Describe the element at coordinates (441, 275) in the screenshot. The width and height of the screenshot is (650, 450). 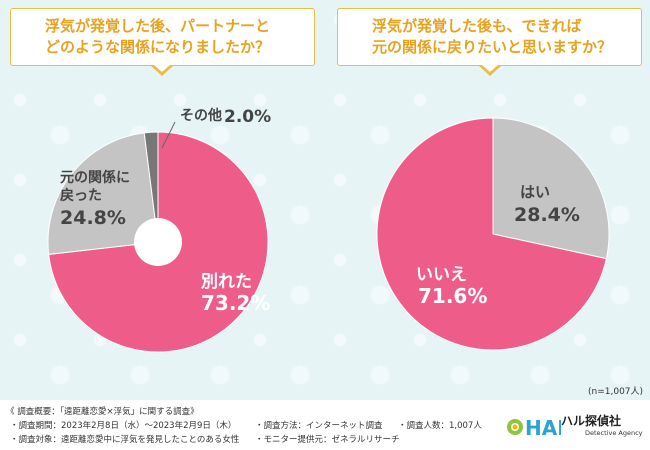
I see `label-iie: いいえ` at that location.